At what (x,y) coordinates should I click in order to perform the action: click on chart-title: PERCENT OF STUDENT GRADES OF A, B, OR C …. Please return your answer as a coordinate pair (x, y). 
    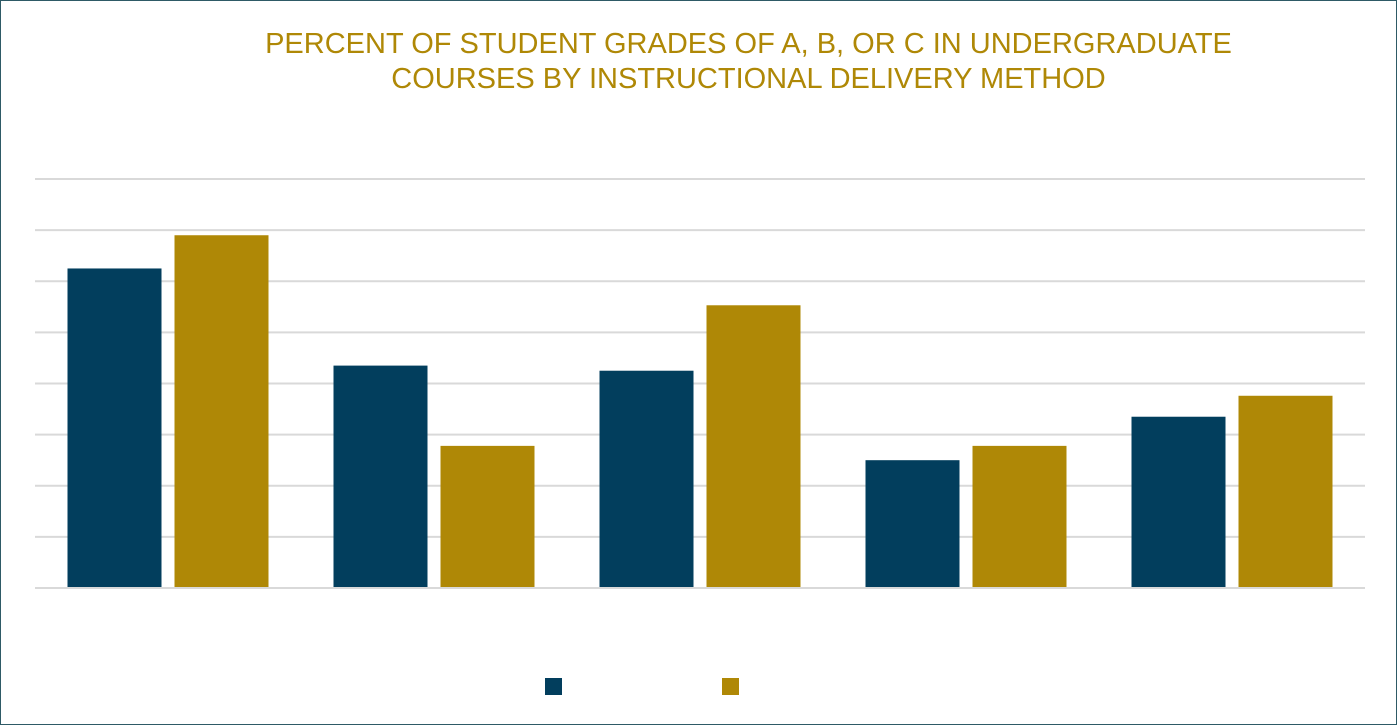
    Looking at the image, I should click on (748, 61).